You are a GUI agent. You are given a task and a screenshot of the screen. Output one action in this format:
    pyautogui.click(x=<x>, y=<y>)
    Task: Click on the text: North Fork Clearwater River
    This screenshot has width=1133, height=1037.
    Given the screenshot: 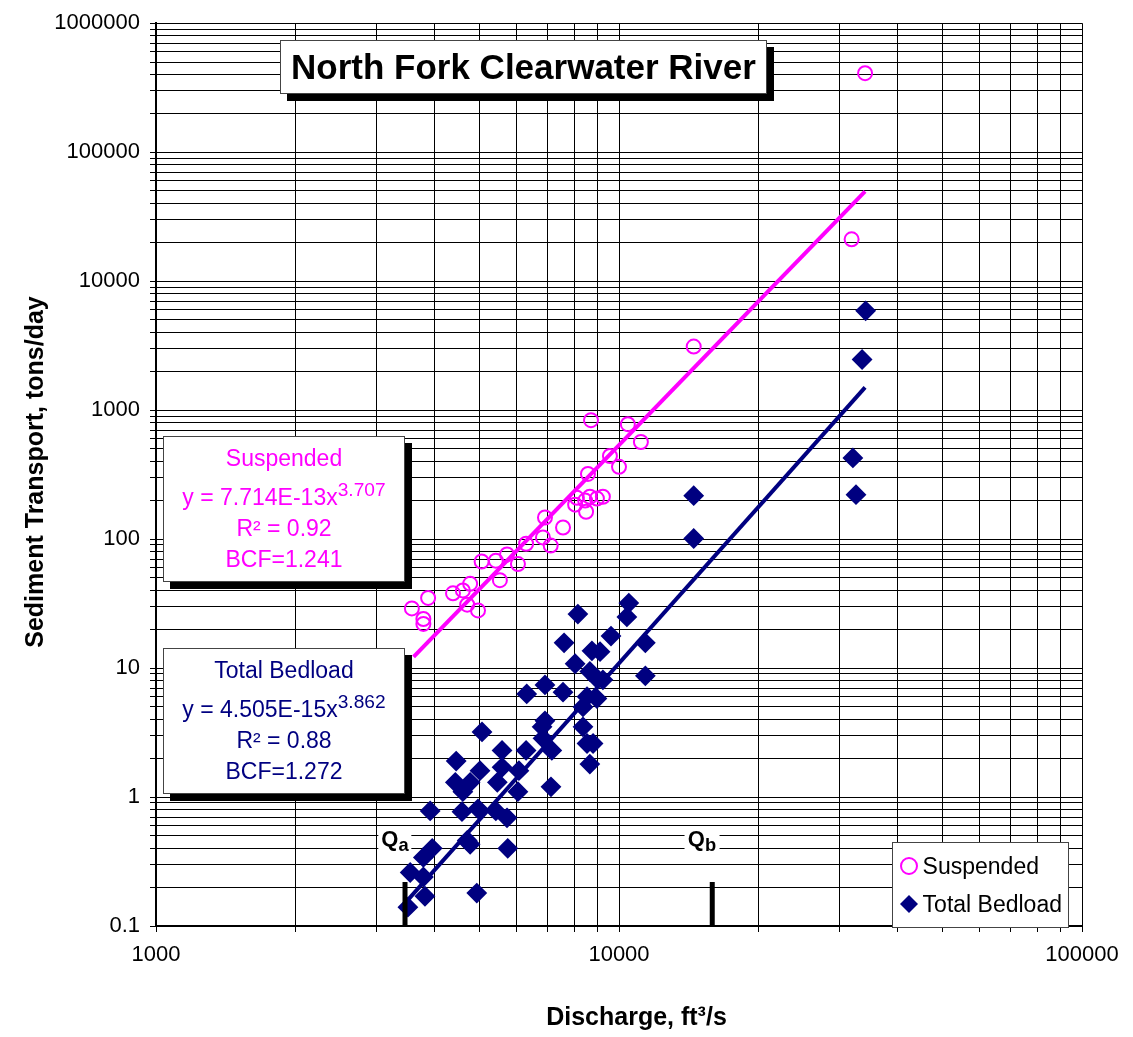 What is the action you would take?
    pyautogui.click(x=523, y=67)
    